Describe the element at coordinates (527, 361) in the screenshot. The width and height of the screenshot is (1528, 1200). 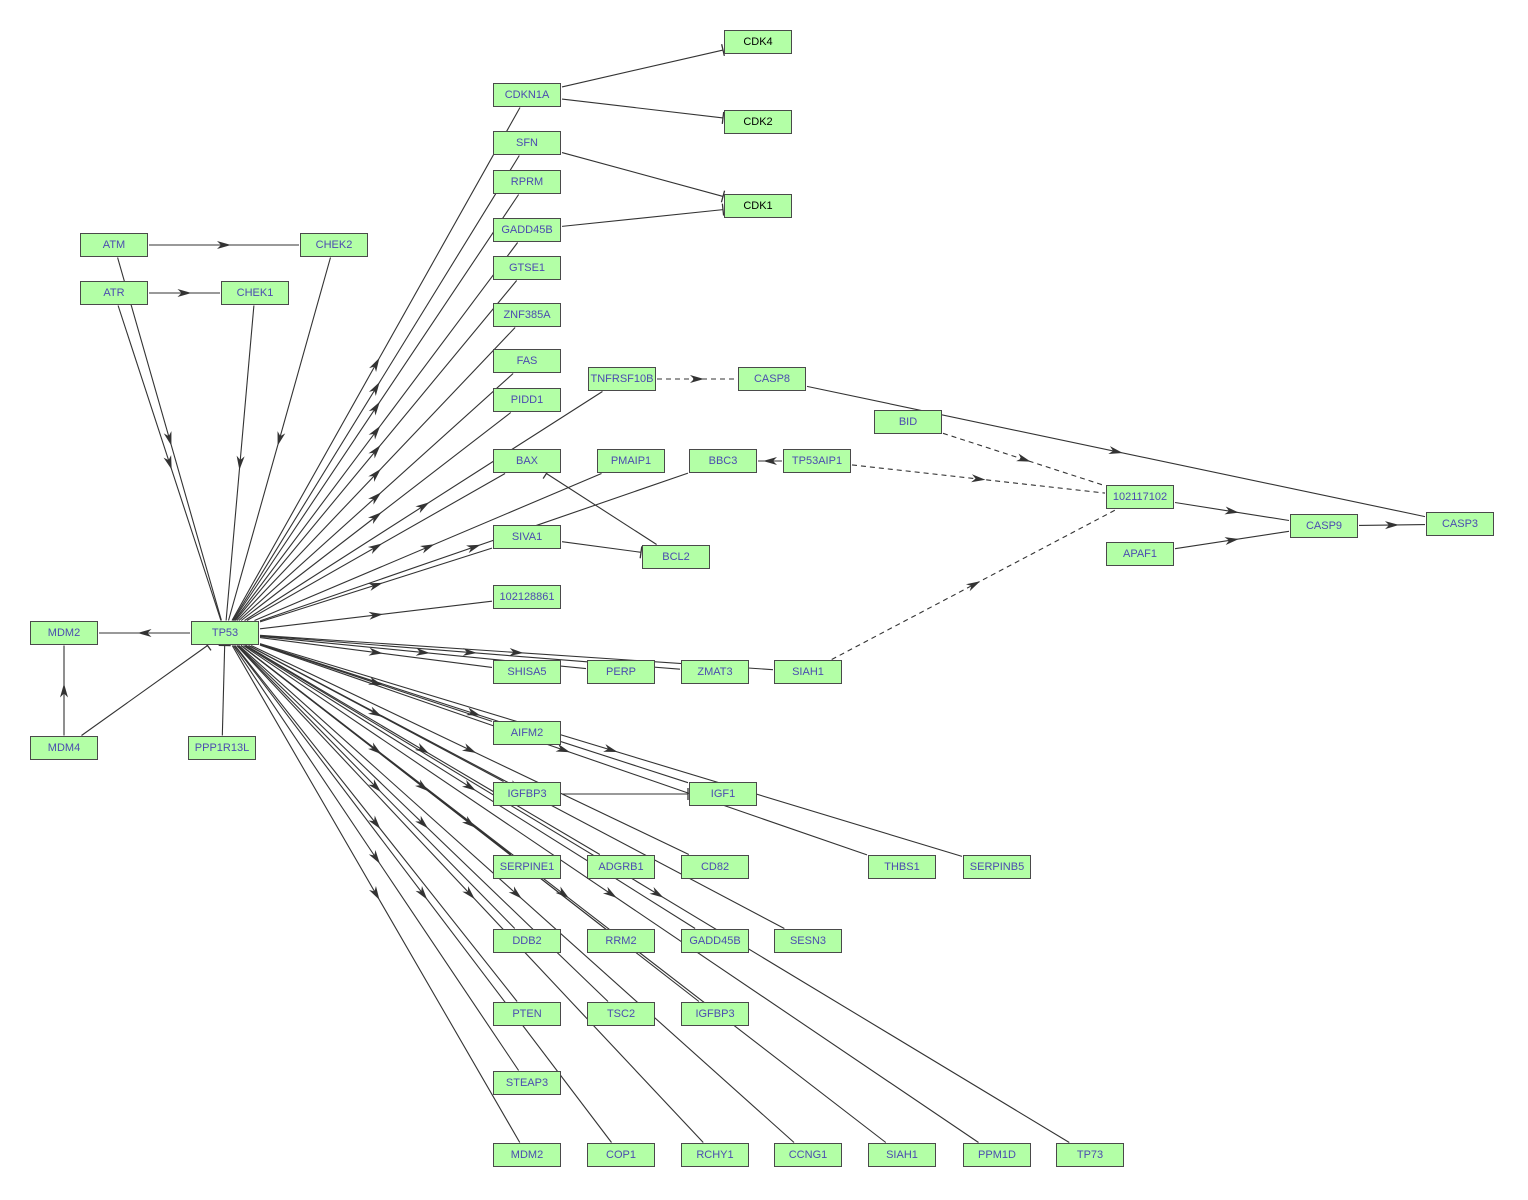
I see `node-fas: FAS` at that location.